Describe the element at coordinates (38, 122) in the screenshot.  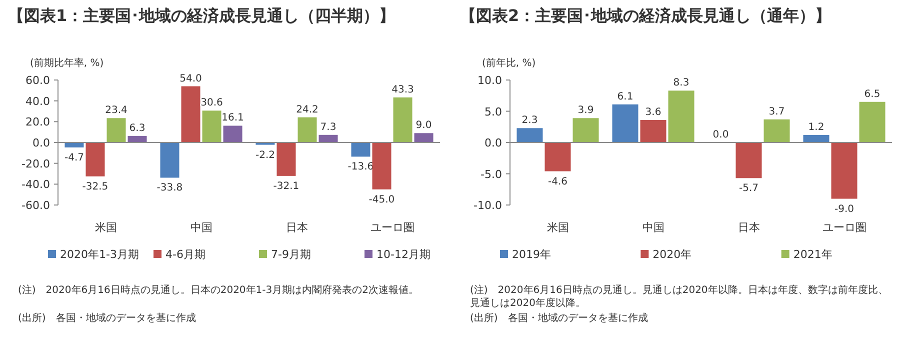
I see `y-tick-label: 20.0` at that location.